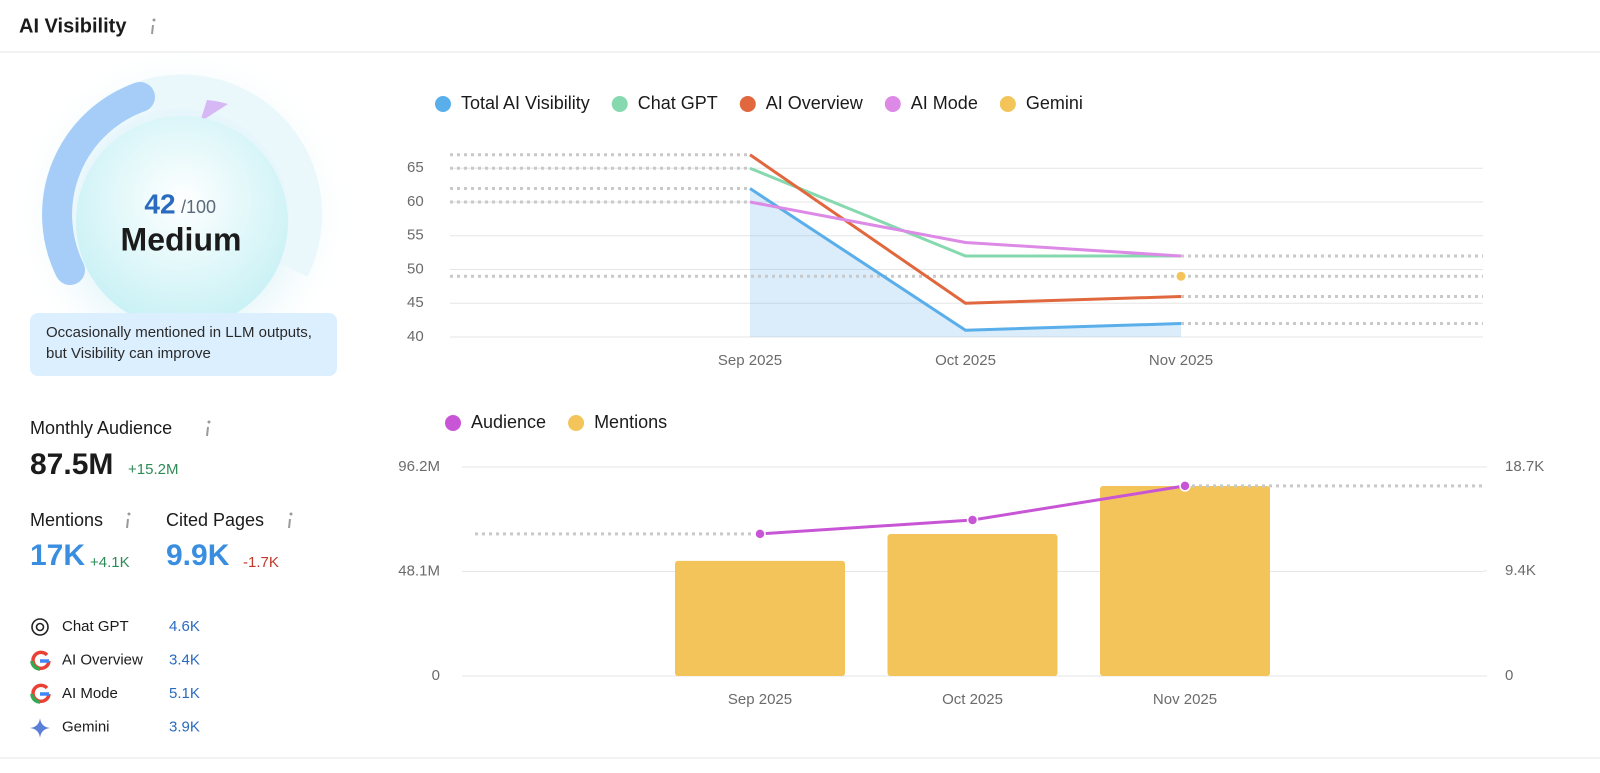 Image resolution: width=1600 pixels, height=773 pixels. I want to click on source-value: 3.4K, so click(184, 659).